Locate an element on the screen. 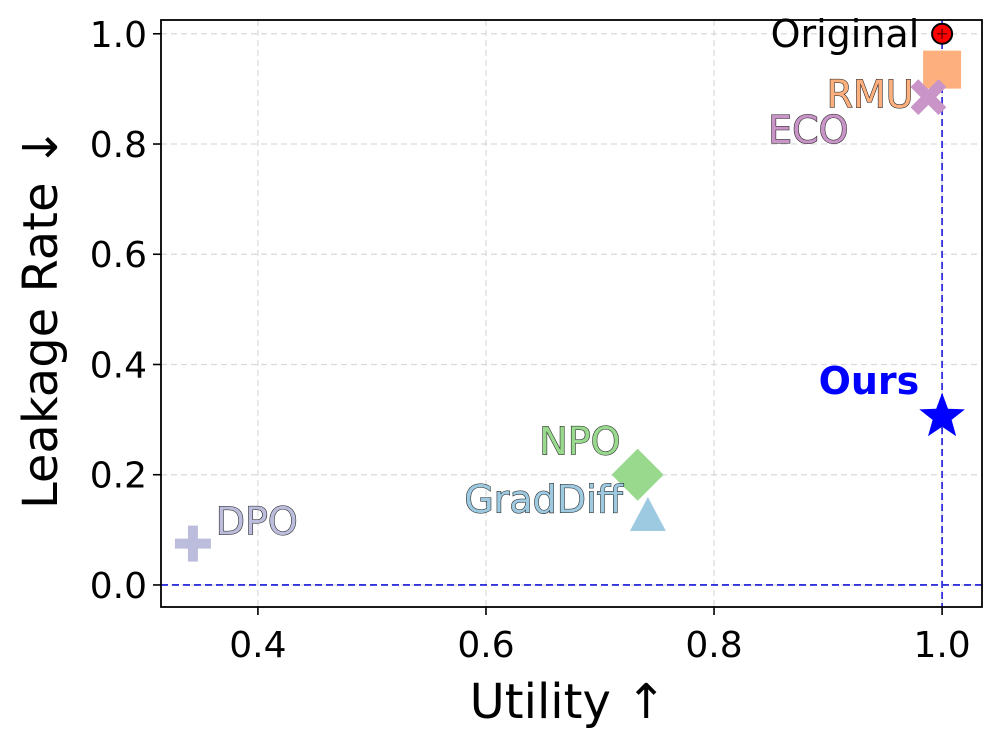  x-tick-label: 0.4 is located at coordinates (257, 645).